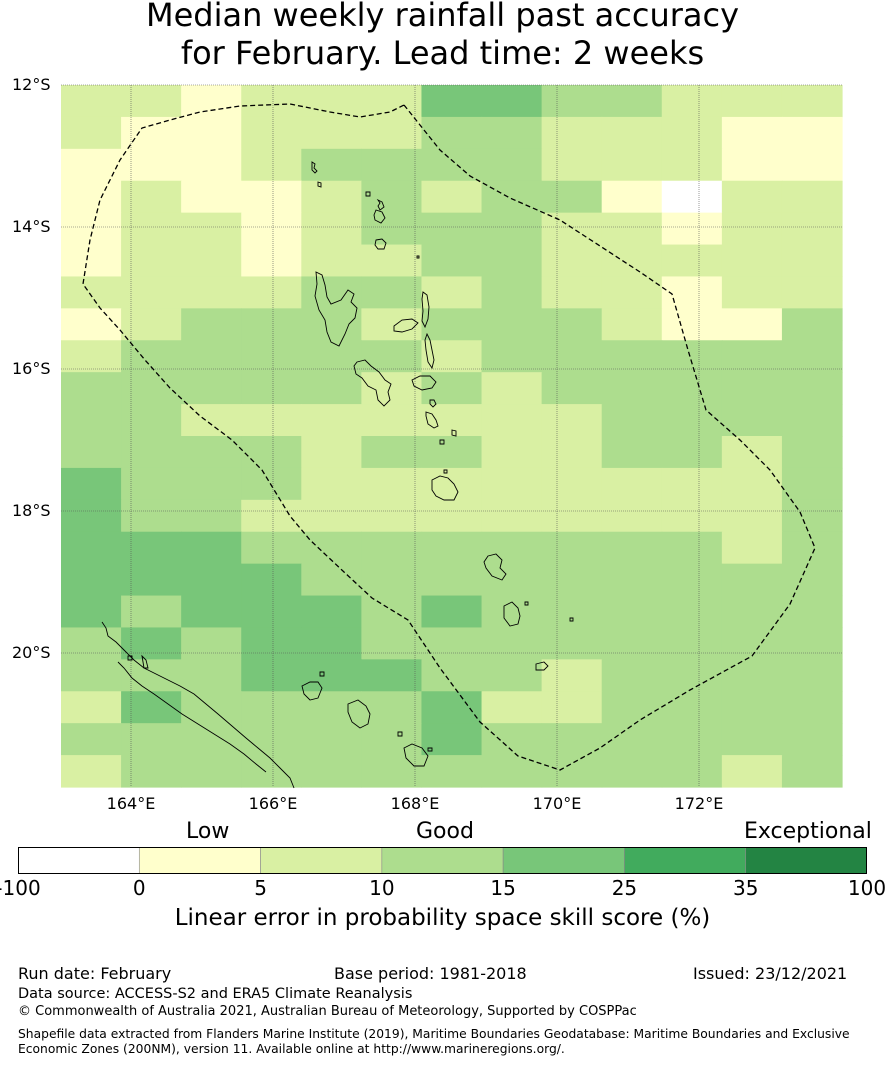 This screenshot has height=1065, width=885. I want to click on colorbar-tick-label: 25, so click(624, 888).